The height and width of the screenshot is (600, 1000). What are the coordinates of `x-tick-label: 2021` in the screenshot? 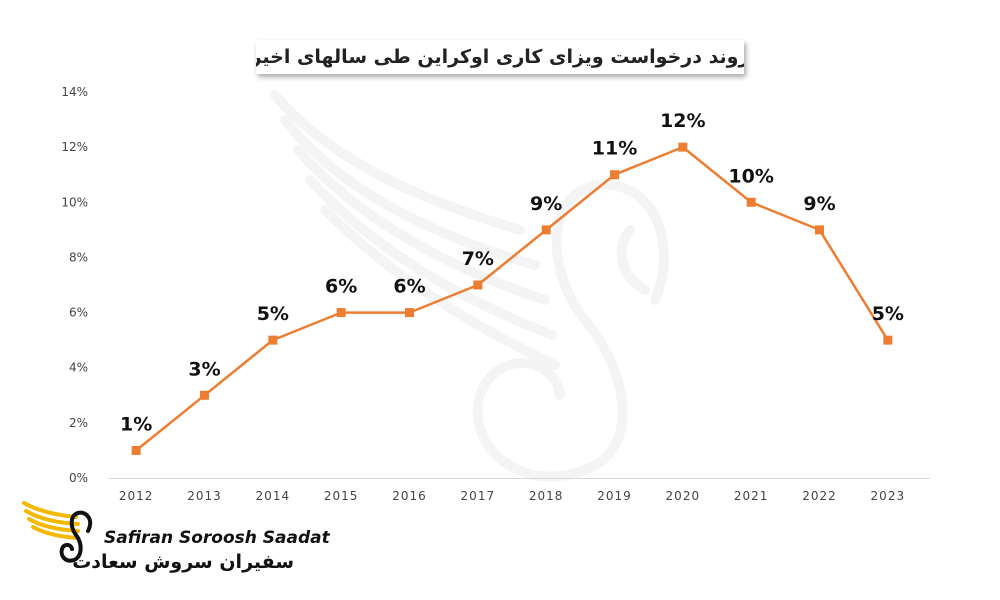 It's located at (751, 496).